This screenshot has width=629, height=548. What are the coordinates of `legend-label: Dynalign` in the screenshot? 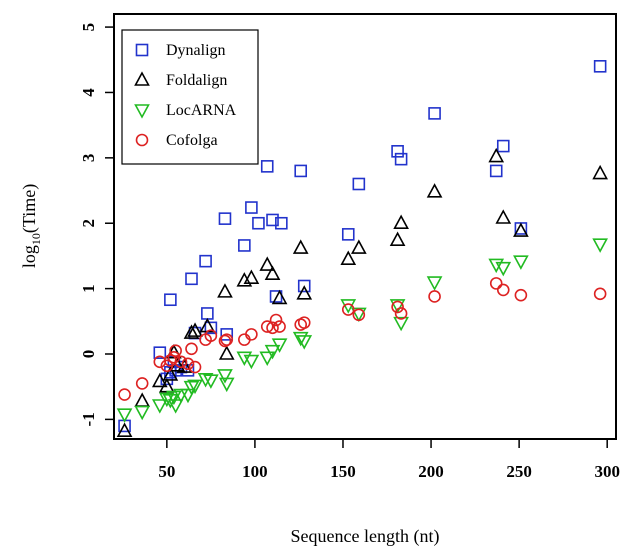 It's located at (196, 50).